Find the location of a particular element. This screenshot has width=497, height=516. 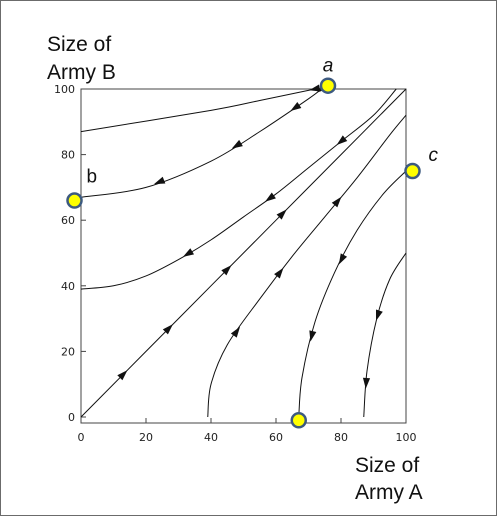

y-tick-label: 80 is located at coordinates (68, 155).